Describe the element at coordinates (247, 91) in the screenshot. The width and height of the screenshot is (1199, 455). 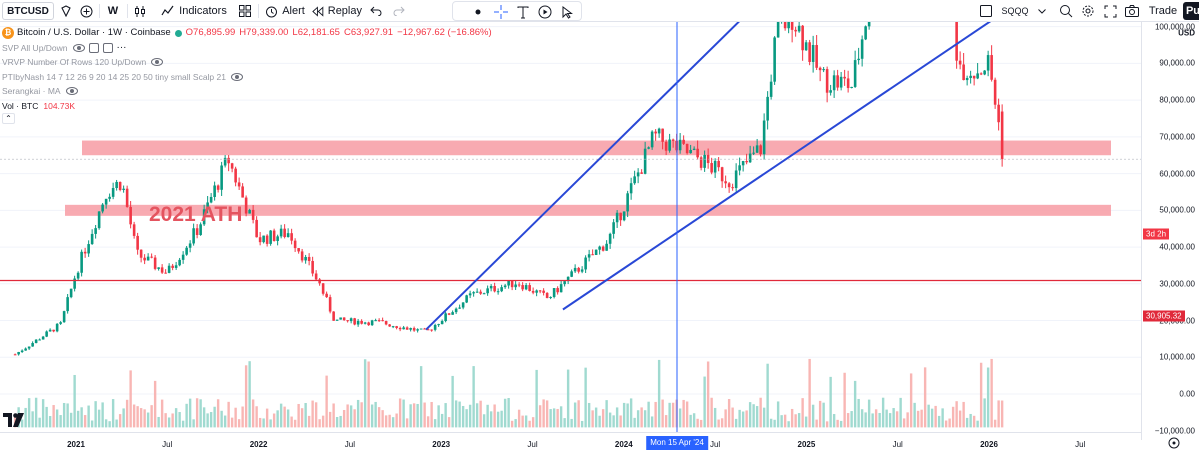
I see `indicator-row: Serangkai · MA` at that location.